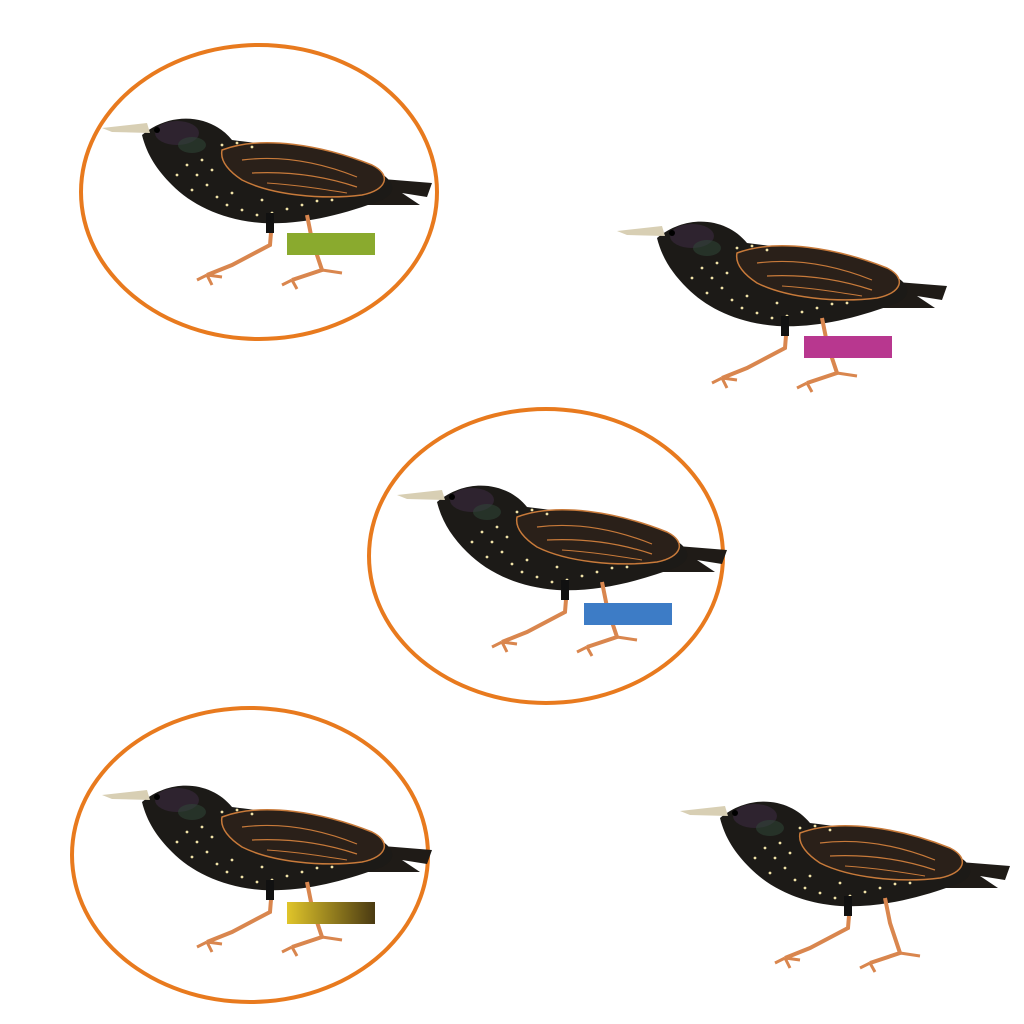 This screenshot has width=1024, height=1024. I want to click on leg-band-green, so click(331, 244).